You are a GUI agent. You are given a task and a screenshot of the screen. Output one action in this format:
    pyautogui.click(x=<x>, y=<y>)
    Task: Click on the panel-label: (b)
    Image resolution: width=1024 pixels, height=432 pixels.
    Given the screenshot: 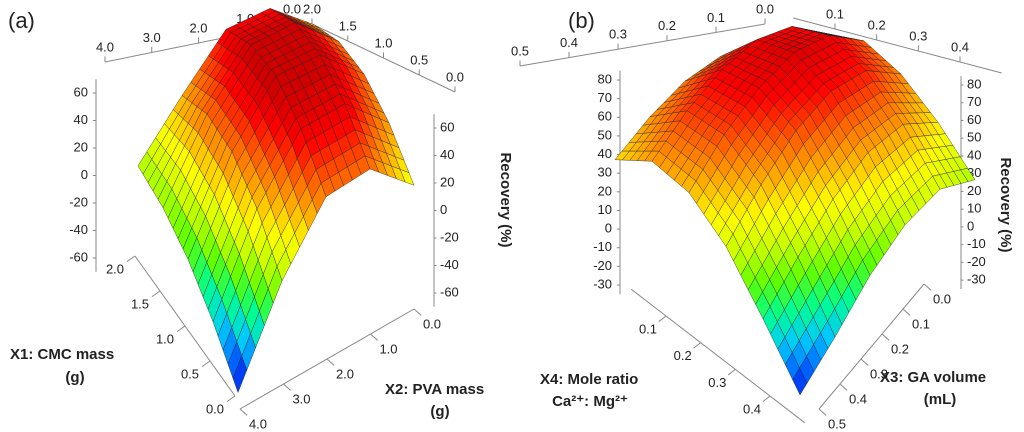 What is the action you would take?
    pyautogui.click(x=581, y=20)
    